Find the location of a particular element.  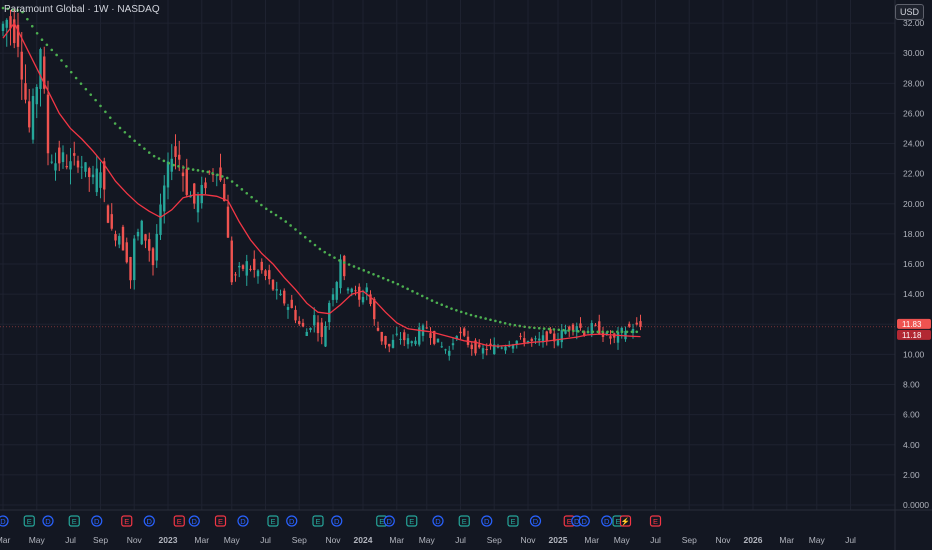

svg-text: D is located at coordinates (97, 521).